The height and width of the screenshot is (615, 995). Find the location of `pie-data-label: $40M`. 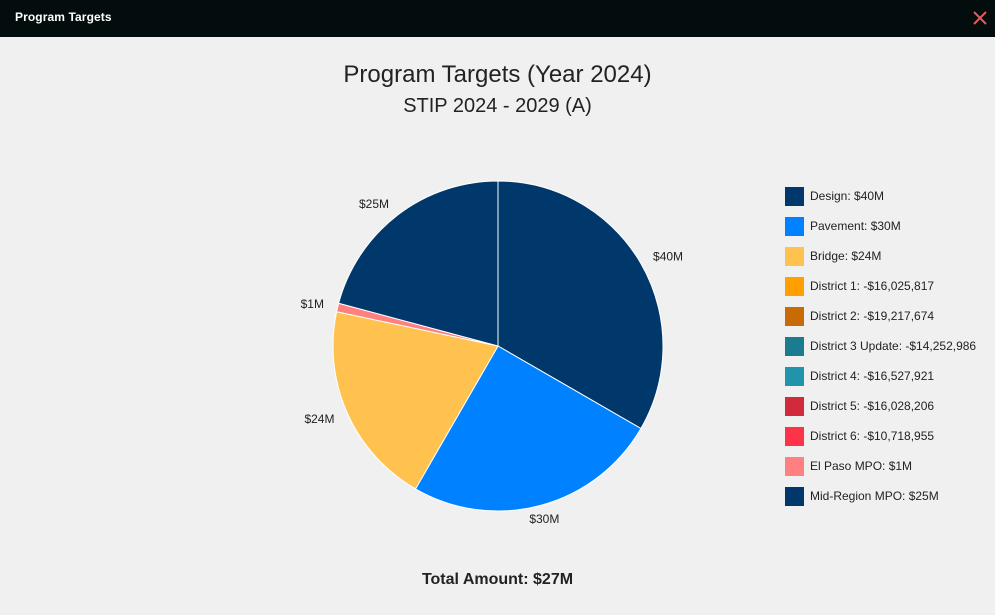

pie-data-label: $40M is located at coordinates (668, 257).